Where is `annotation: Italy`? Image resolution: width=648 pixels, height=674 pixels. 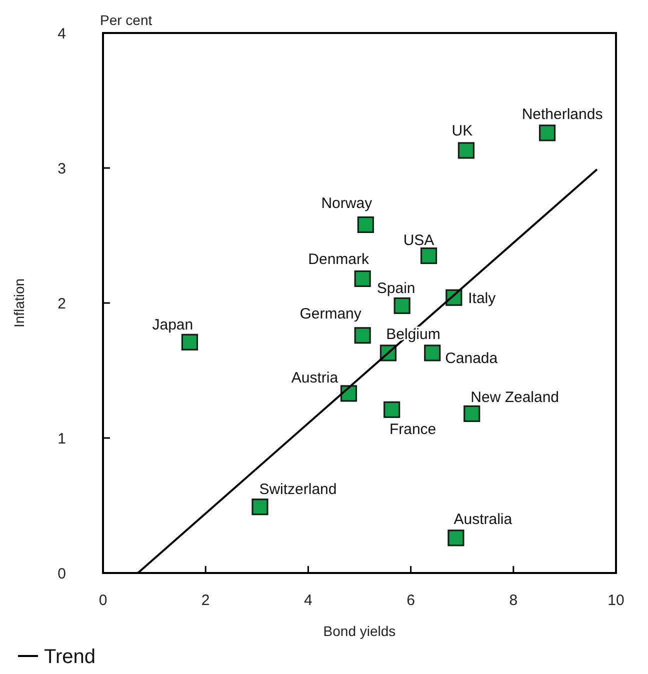
annotation: Italy is located at coordinates (482, 298).